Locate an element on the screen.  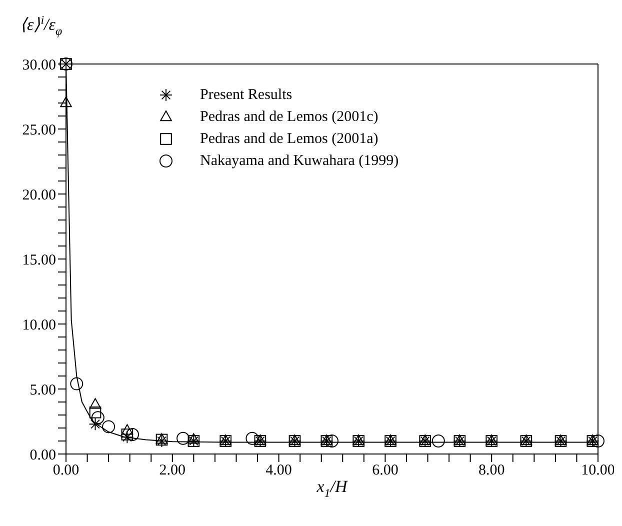
x-axis-title: x$_{1}$/H is located at coordinates (332, 488).